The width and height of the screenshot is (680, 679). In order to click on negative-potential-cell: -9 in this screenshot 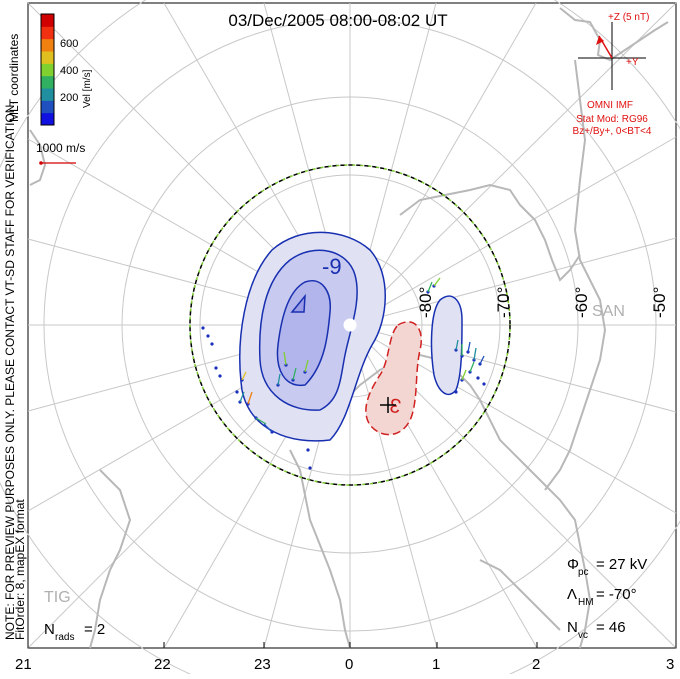, I will do `click(312, 336)`.